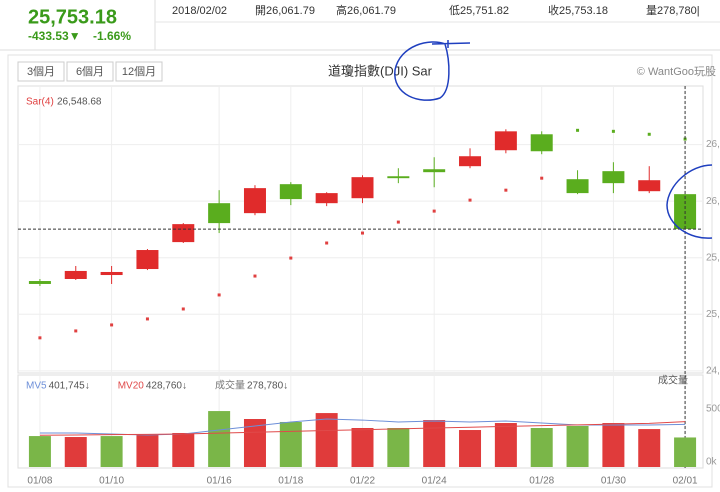 The width and height of the screenshot is (720, 492). What do you see at coordinates (713, 257) in the screenshot?
I see `y-tick-label: 25,500` at bounding box center [713, 257].